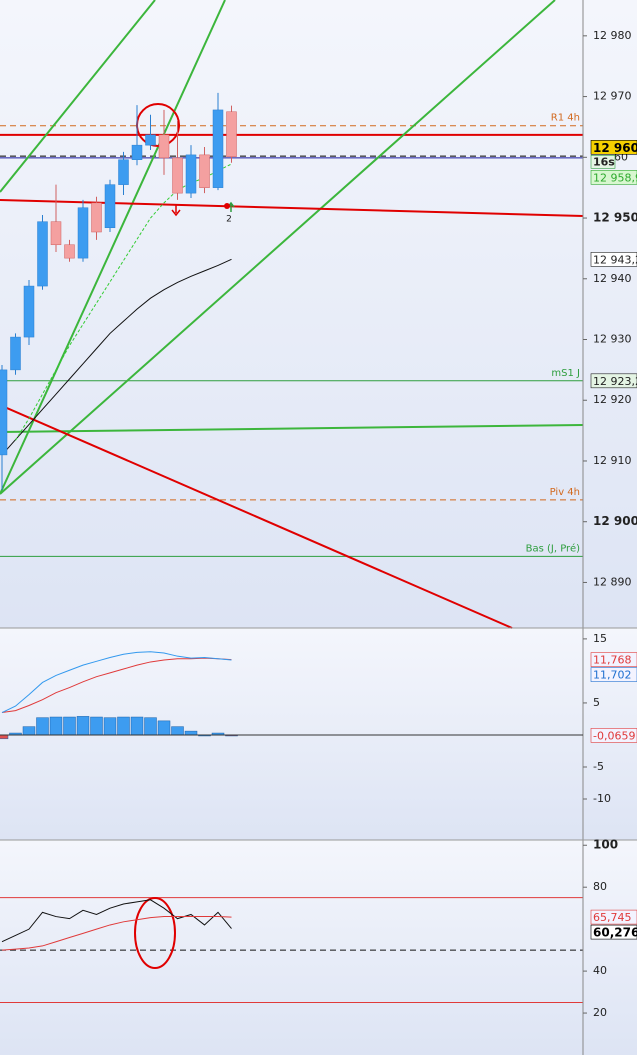 This screenshot has width=637, height=1055. Describe the element at coordinates (612, 581) in the screenshot. I see `y-tick-label: 12 890` at that location.